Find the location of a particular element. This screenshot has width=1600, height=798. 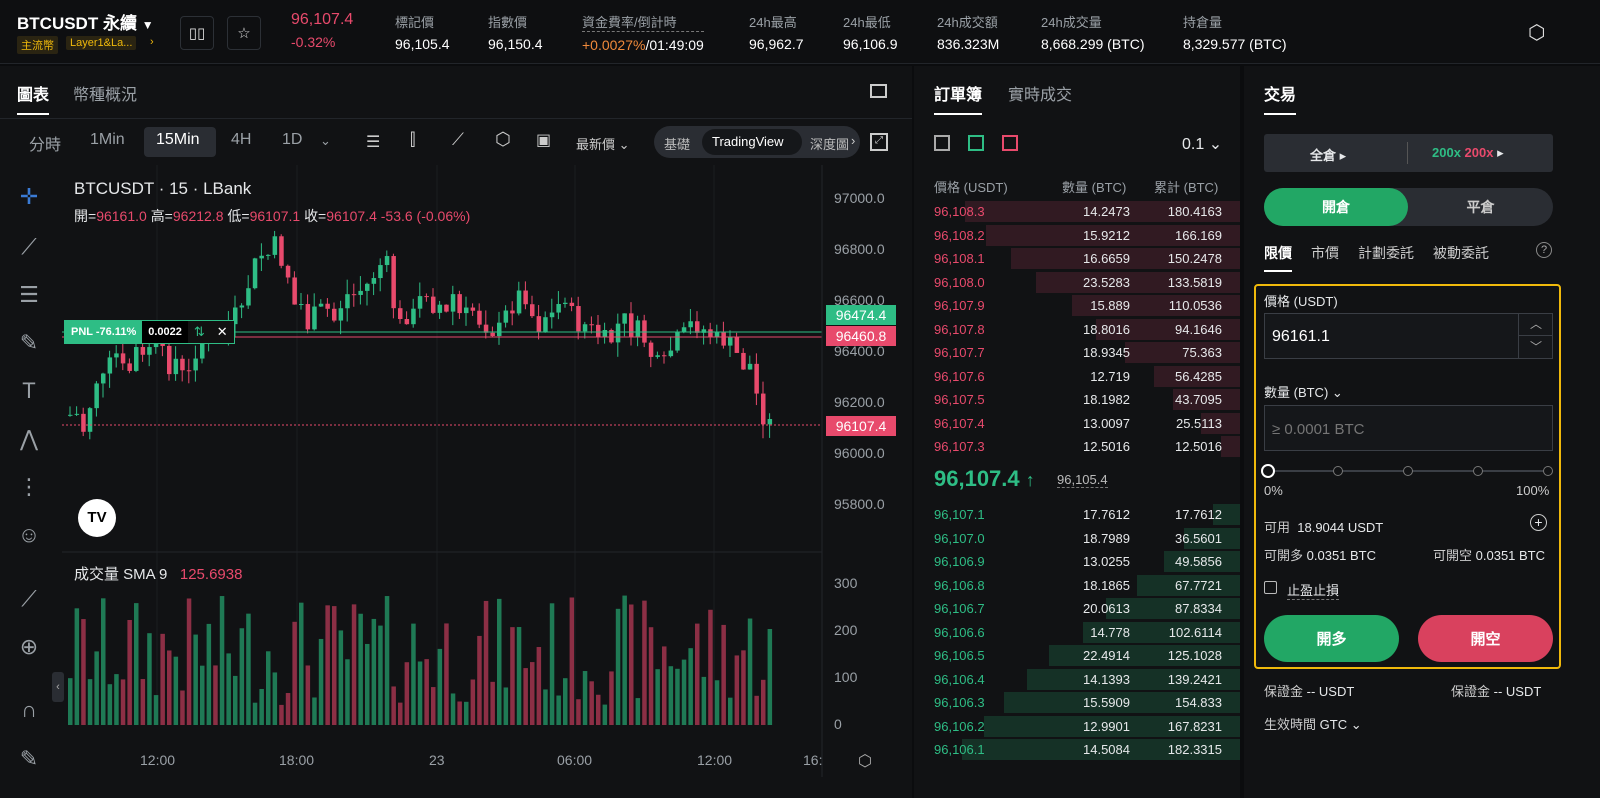

qty-unit-select: 數量 (BTC) ⌄ is located at coordinates (1303, 392).